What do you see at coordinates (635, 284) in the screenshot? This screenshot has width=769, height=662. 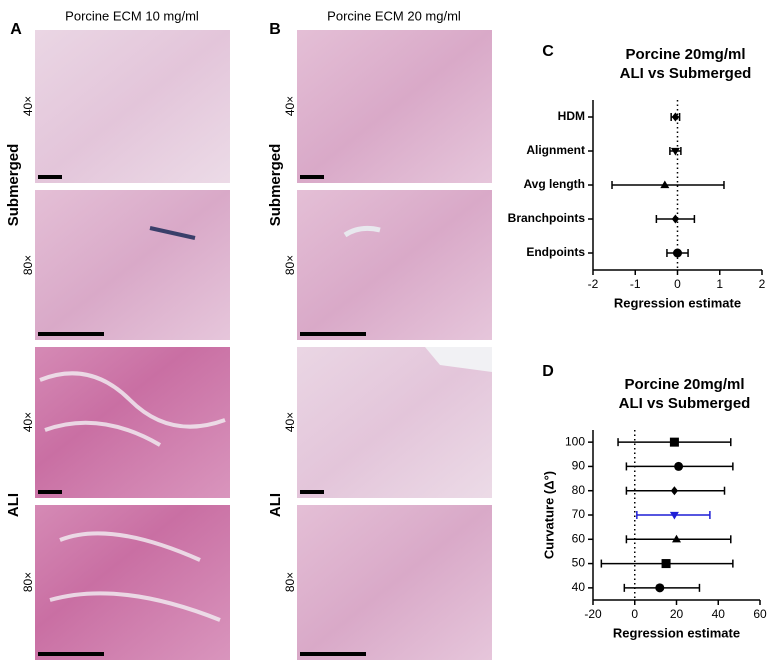 I see `x-tick-label: -1` at bounding box center [635, 284].